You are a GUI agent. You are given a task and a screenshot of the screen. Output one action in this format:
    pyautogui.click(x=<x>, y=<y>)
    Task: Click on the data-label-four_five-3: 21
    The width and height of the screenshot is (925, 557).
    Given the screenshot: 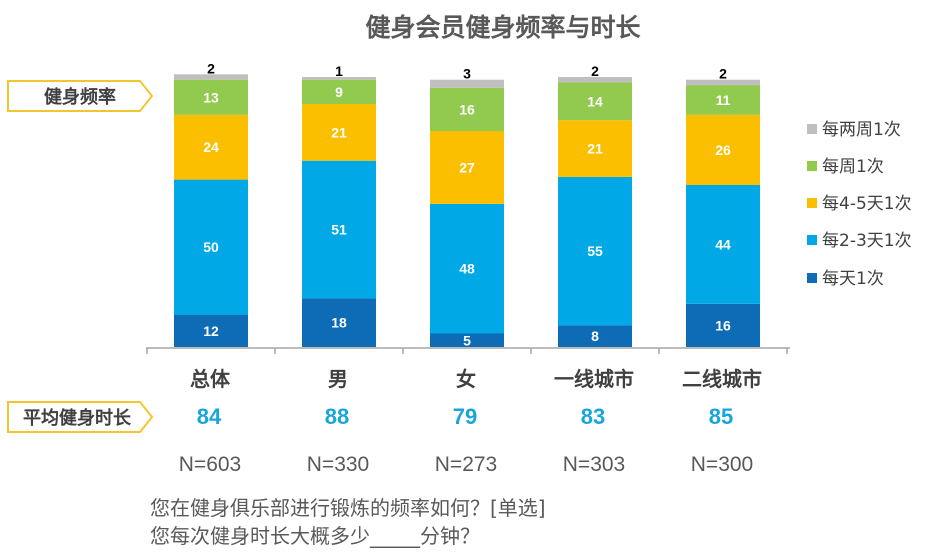 What is the action you would take?
    pyautogui.click(x=595, y=149)
    